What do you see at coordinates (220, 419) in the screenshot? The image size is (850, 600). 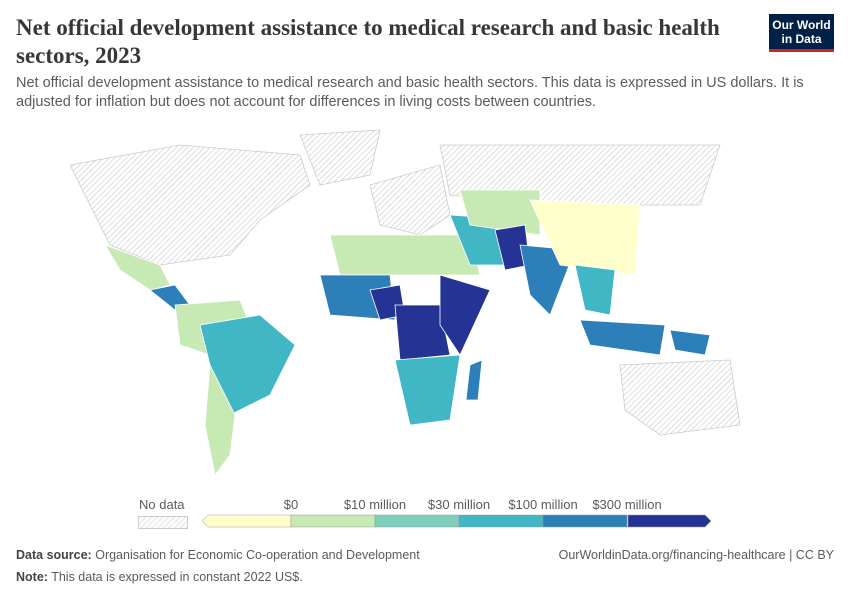 I see `region-southern-cone` at bounding box center [220, 419].